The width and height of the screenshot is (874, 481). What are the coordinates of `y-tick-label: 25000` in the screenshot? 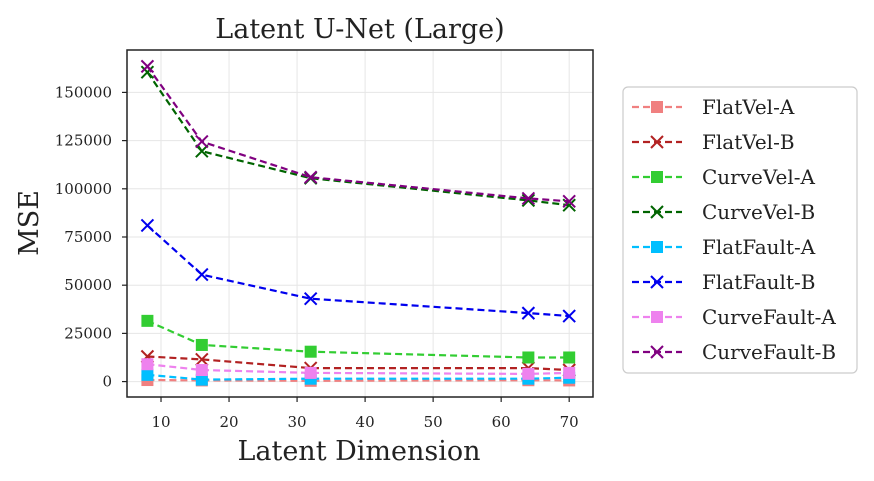 It's located at (88, 333).